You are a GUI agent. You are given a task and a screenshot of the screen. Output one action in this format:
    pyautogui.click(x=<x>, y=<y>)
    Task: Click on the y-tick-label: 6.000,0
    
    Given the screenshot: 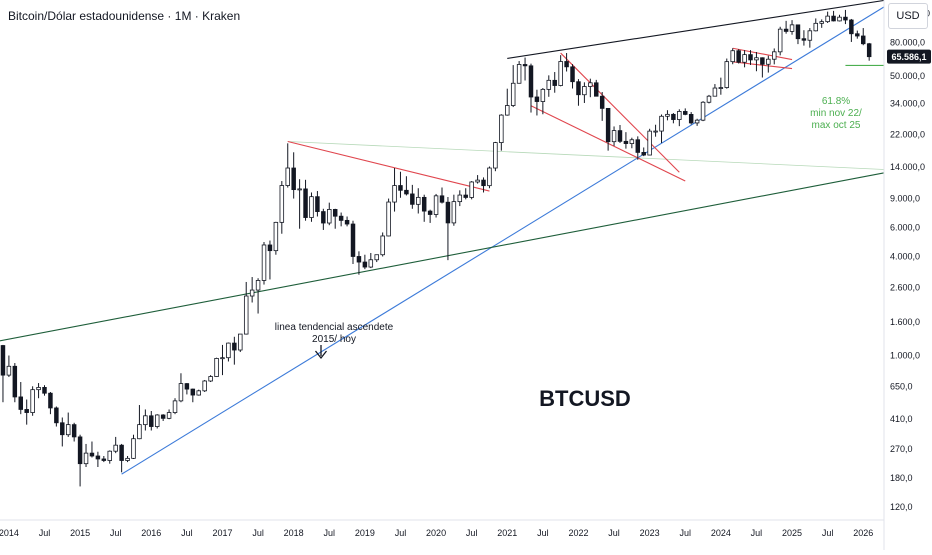 What is the action you would take?
    pyautogui.click(x=905, y=228)
    